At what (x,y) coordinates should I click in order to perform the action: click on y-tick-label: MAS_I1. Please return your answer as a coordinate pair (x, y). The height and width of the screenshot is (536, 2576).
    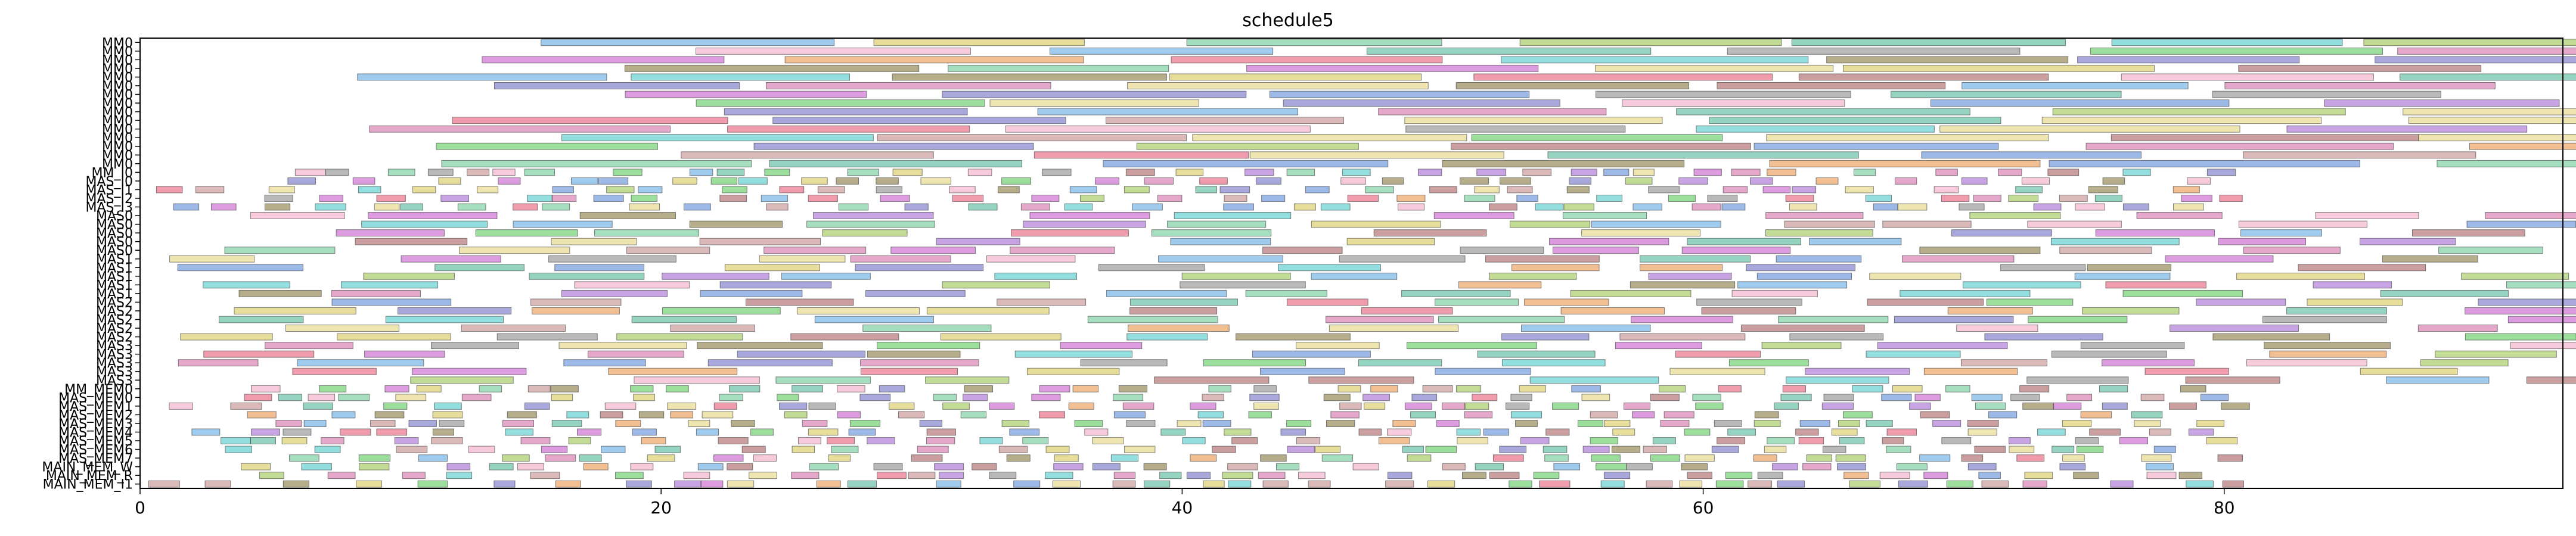
    Looking at the image, I should click on (109, 190).